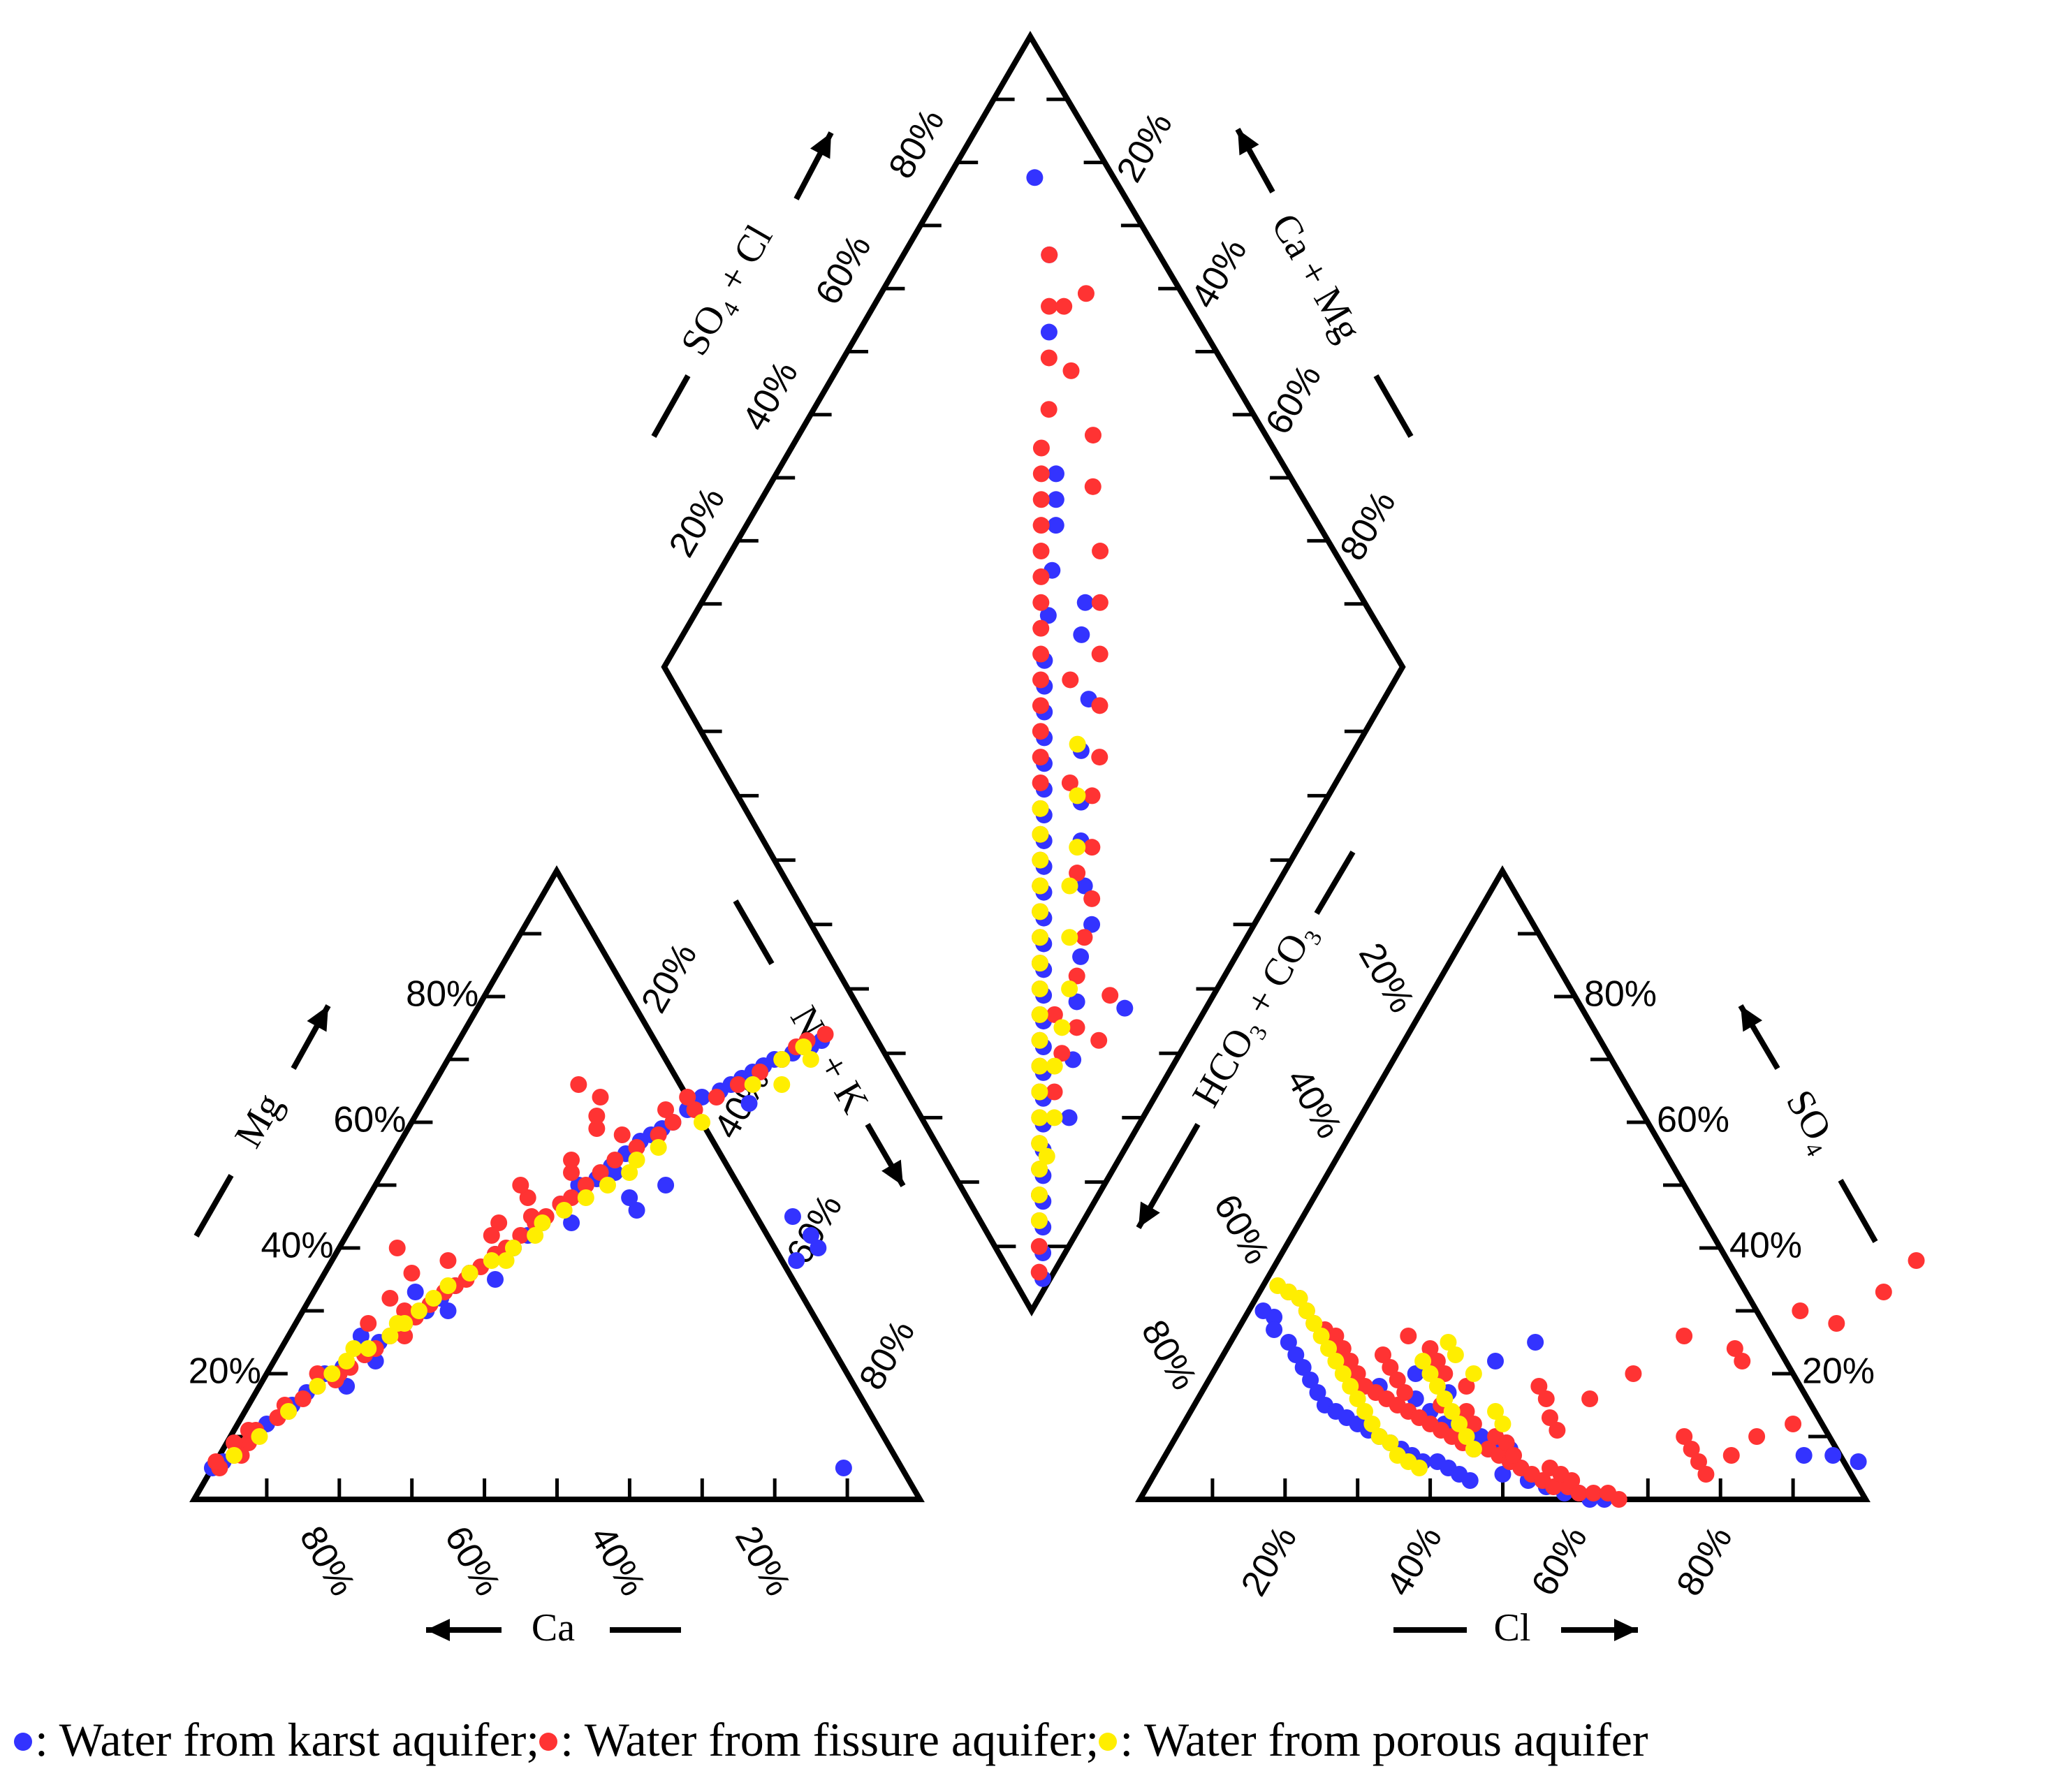 The image size is (2064, 1792). What do you see at coordinates (258, 1120) in the screenshot?
I see `mg-axis-label: Mg` at bounding box center [258, 1120].